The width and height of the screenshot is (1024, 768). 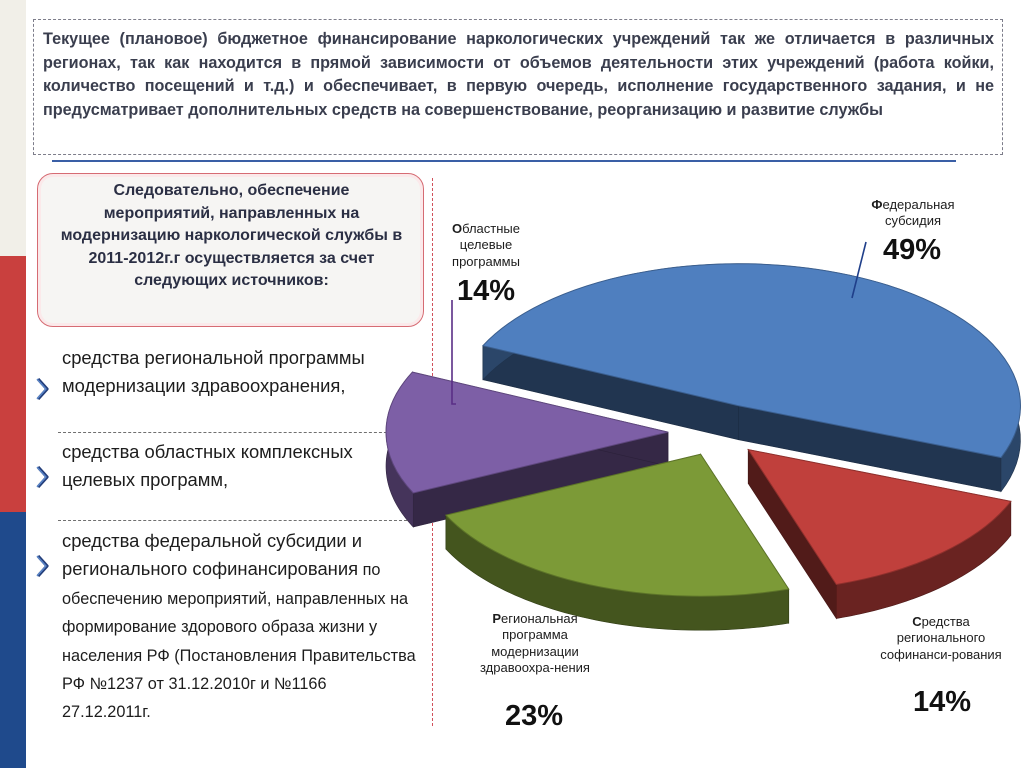 I want to click on slice-label-text: редства регионального софинанси-рования, so click(x=941, y=638).